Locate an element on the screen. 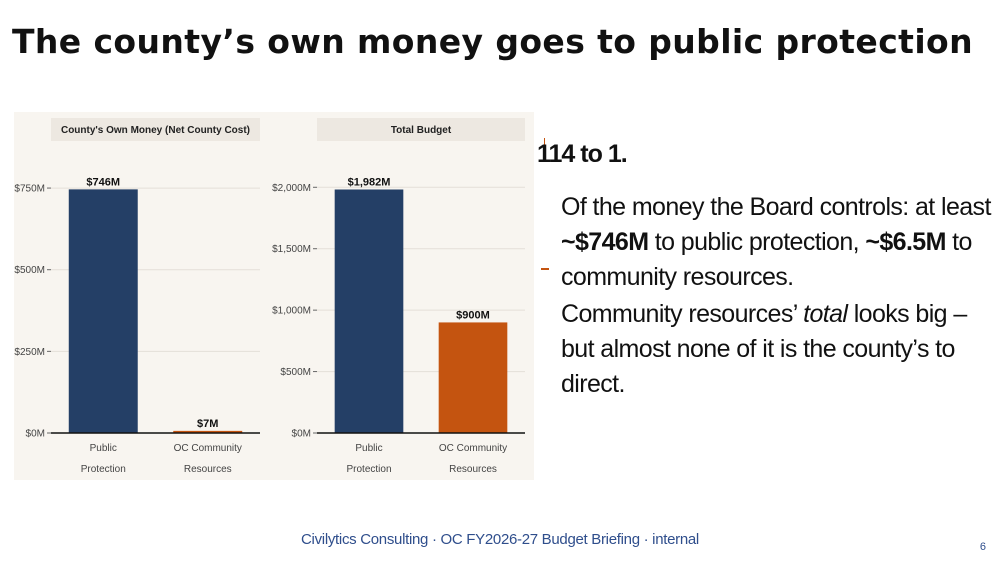 This screenshot has height=564, width=1000. y-tick-label: $750M is located at coordinates (29, 189).